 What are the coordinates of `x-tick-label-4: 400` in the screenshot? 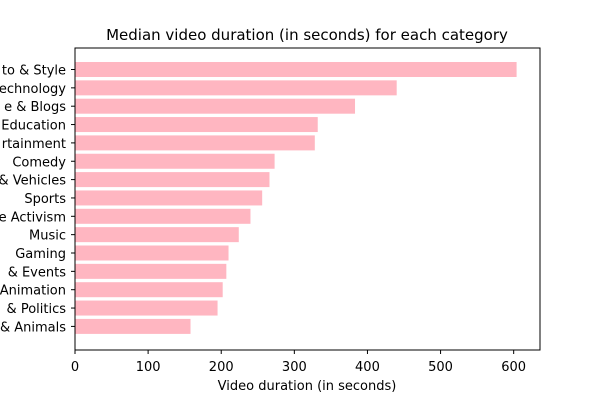 It's located at (367, 367).